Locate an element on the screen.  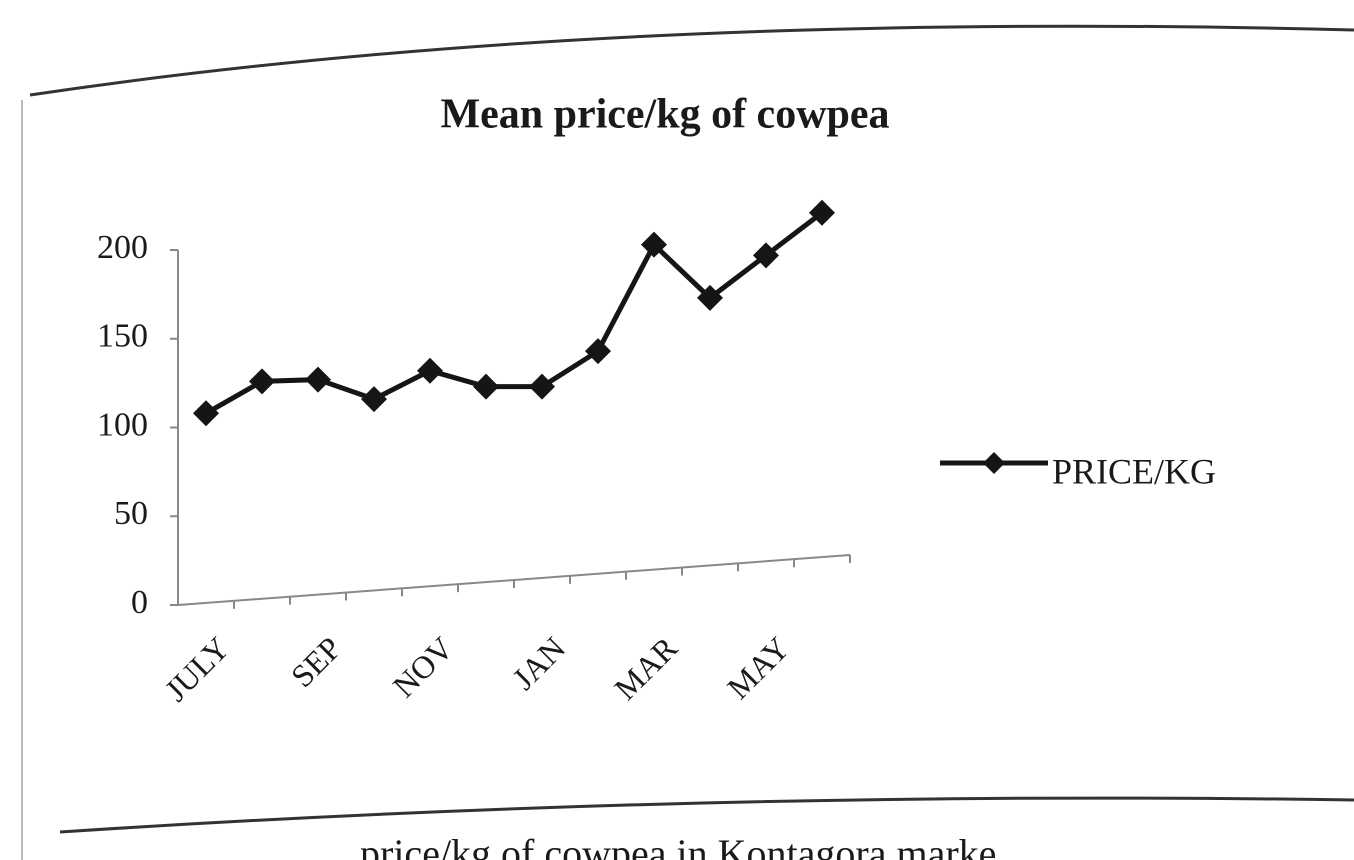
frame-bottom is located at coordinates (706, 815).